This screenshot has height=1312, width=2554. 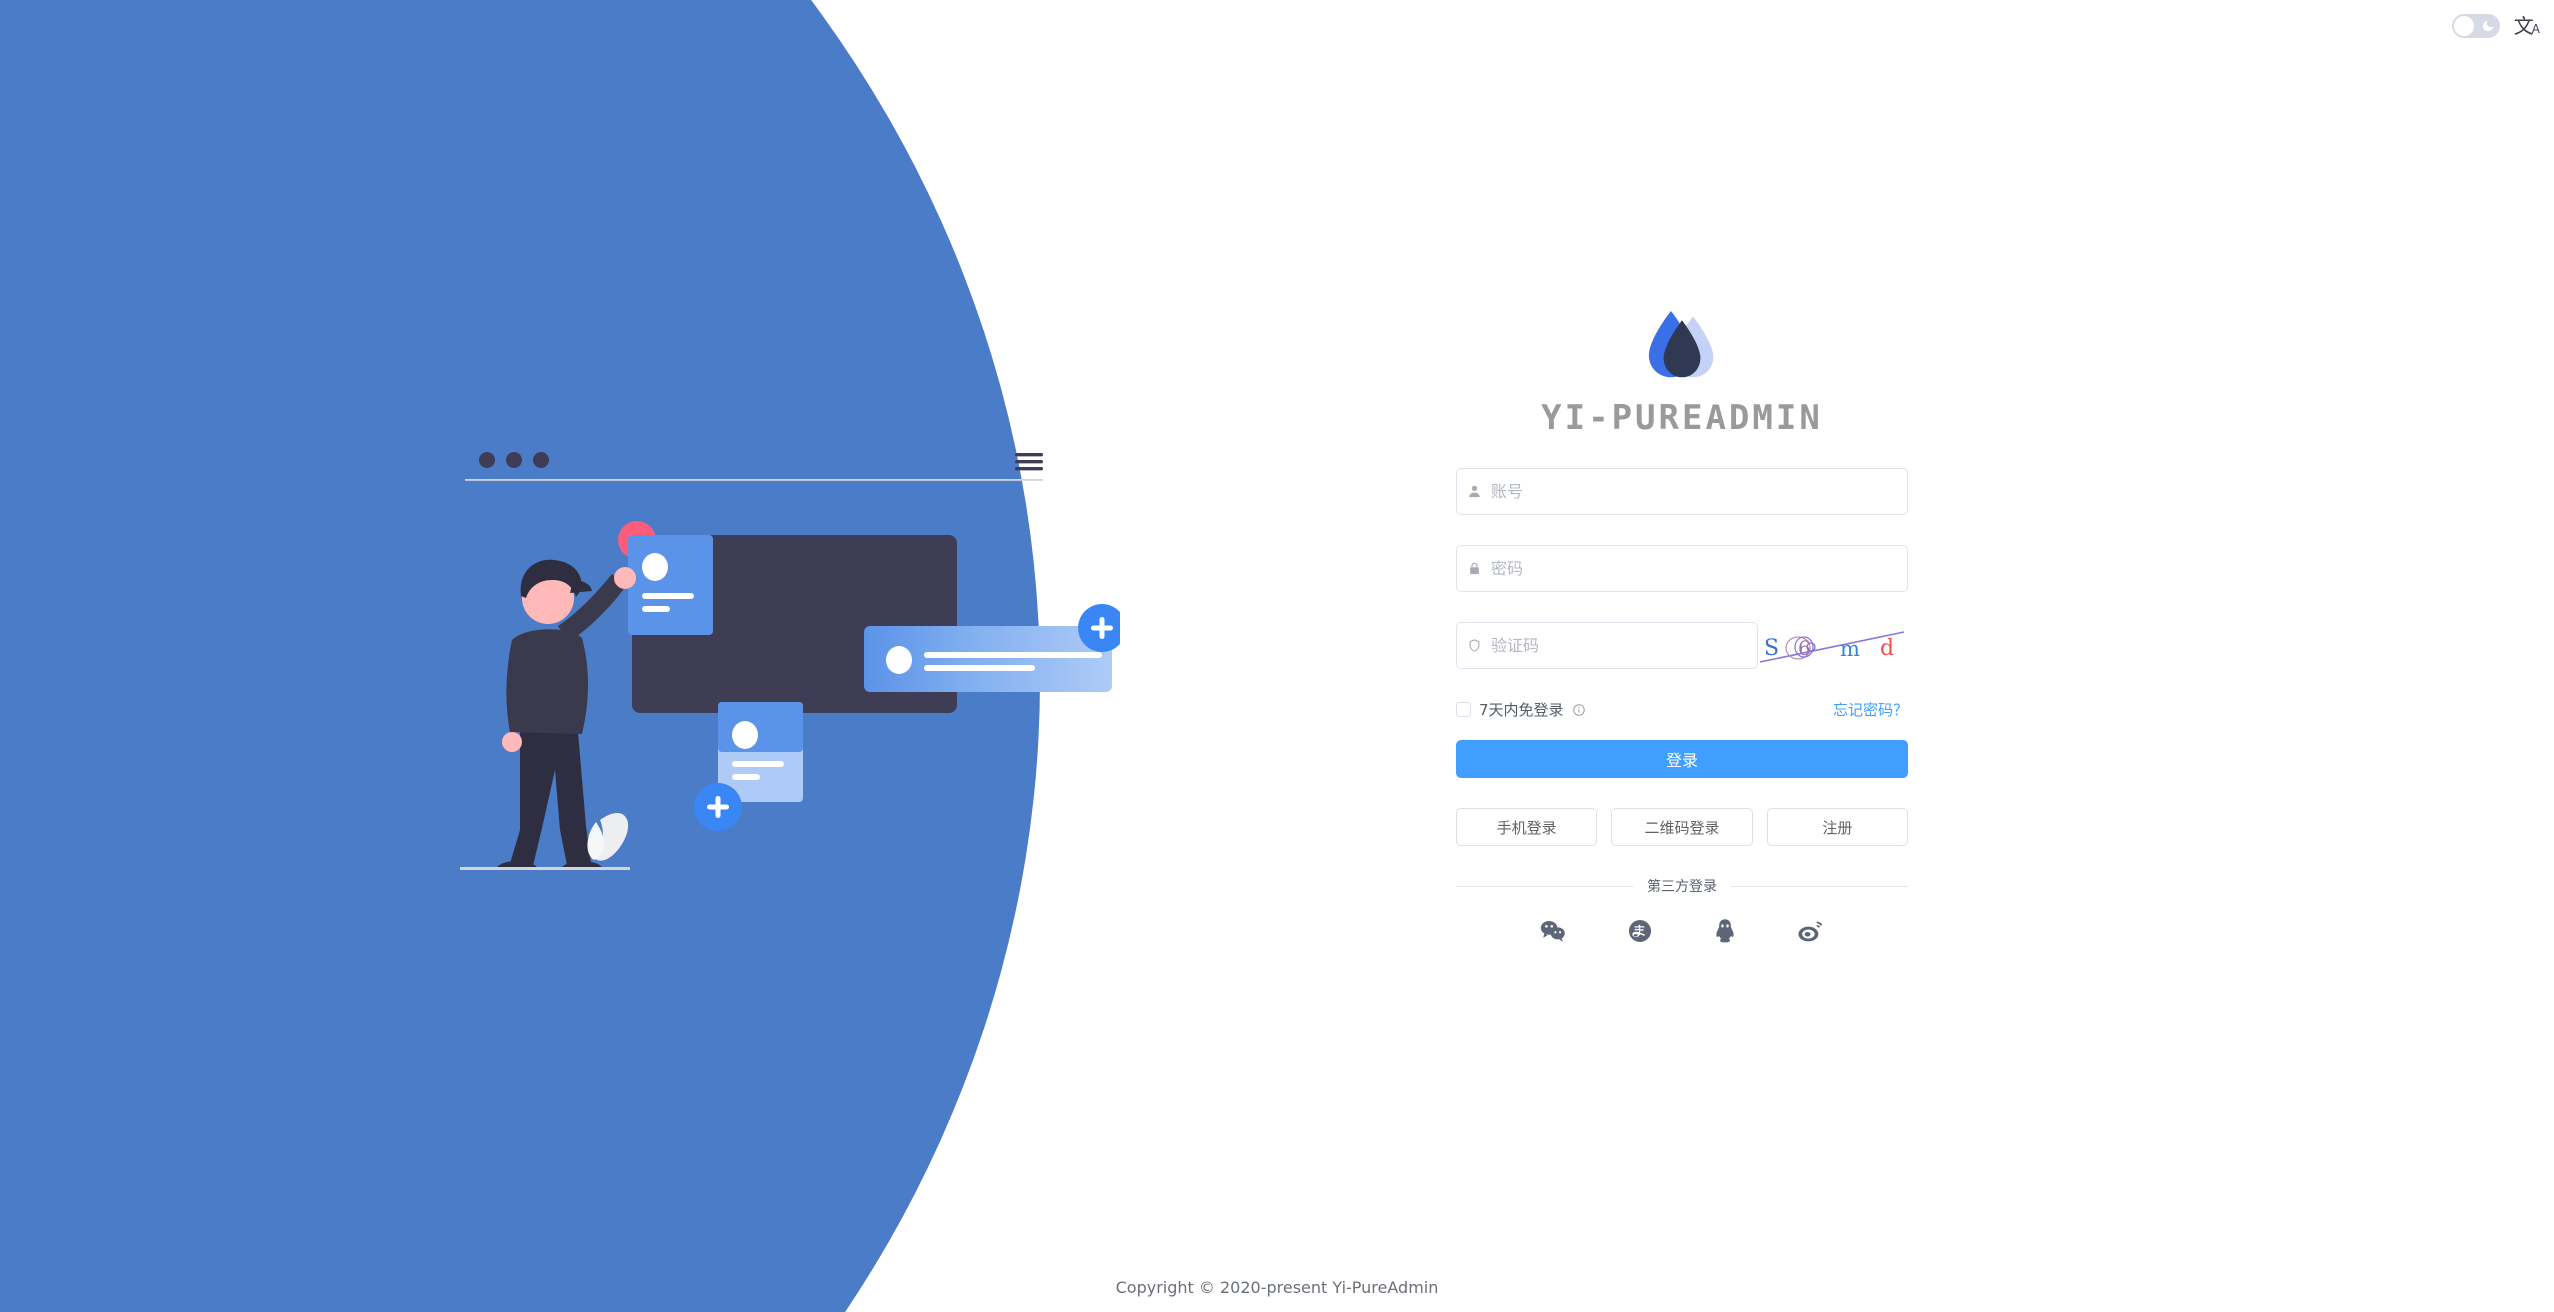 What do you see at coordinates (1725, 931) in the screenshot?
I see `qq-icon` at bounding box center [1725, 931].